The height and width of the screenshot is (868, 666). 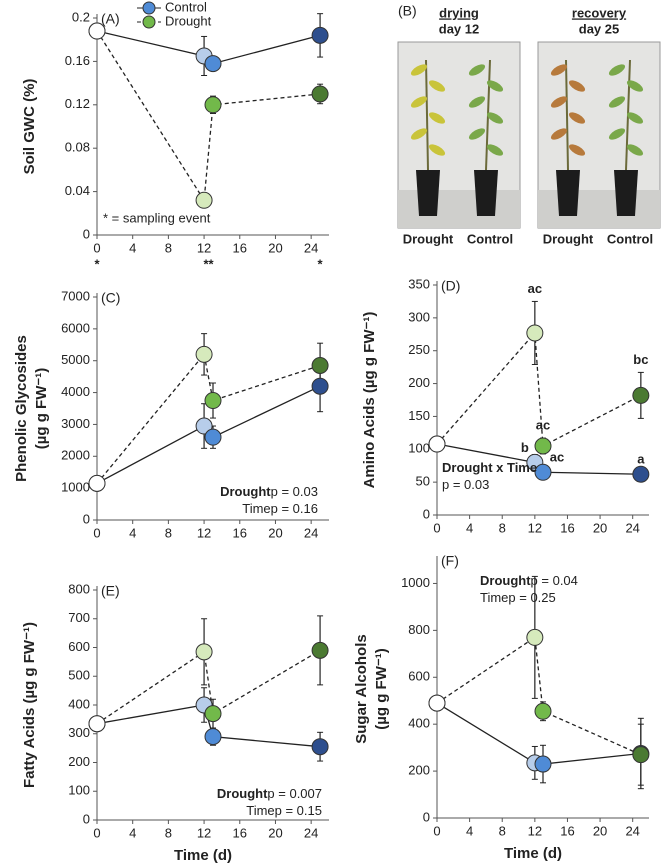 I want to click on y-tick-label: 0.04, so click(x=77, y=190).